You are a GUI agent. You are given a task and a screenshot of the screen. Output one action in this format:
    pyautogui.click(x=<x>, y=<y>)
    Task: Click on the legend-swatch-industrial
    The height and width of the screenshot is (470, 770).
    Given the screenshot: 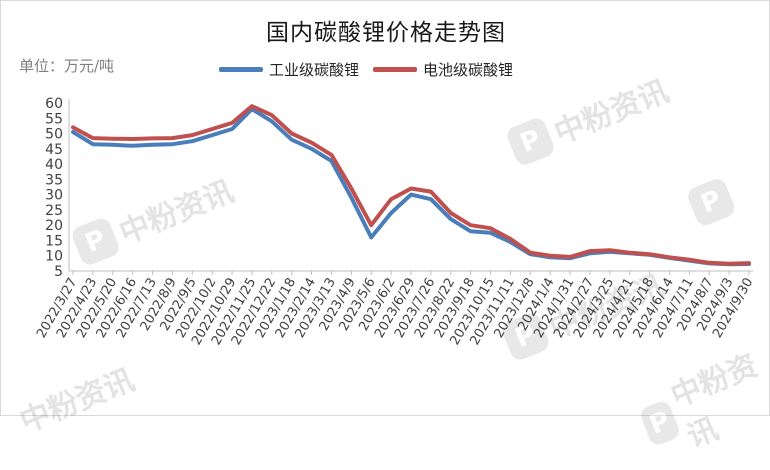 What is the action you would take?
    pyautogui.click(x=241, y=69)
    